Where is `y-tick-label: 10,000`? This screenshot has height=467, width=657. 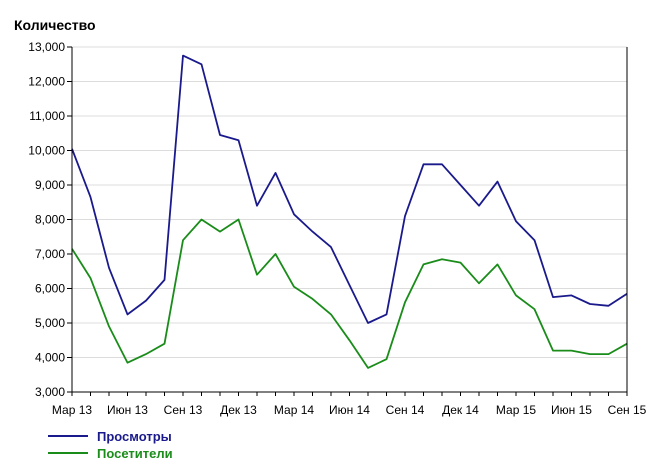
y-tick-label: 10,000 is located at coordinates (46, 151).